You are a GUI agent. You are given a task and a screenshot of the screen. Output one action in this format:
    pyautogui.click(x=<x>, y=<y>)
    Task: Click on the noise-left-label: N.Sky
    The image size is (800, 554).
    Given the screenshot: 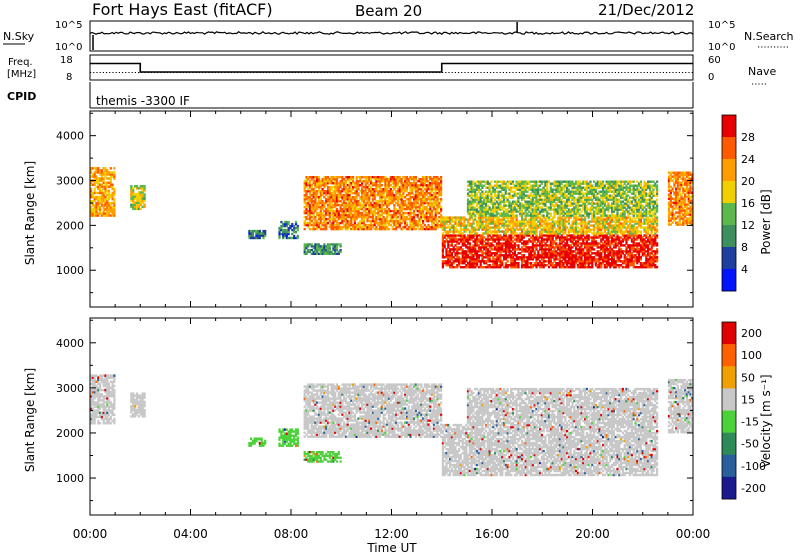 What is the action you would take?
    pyautogui.click(x=19, y=36)
    